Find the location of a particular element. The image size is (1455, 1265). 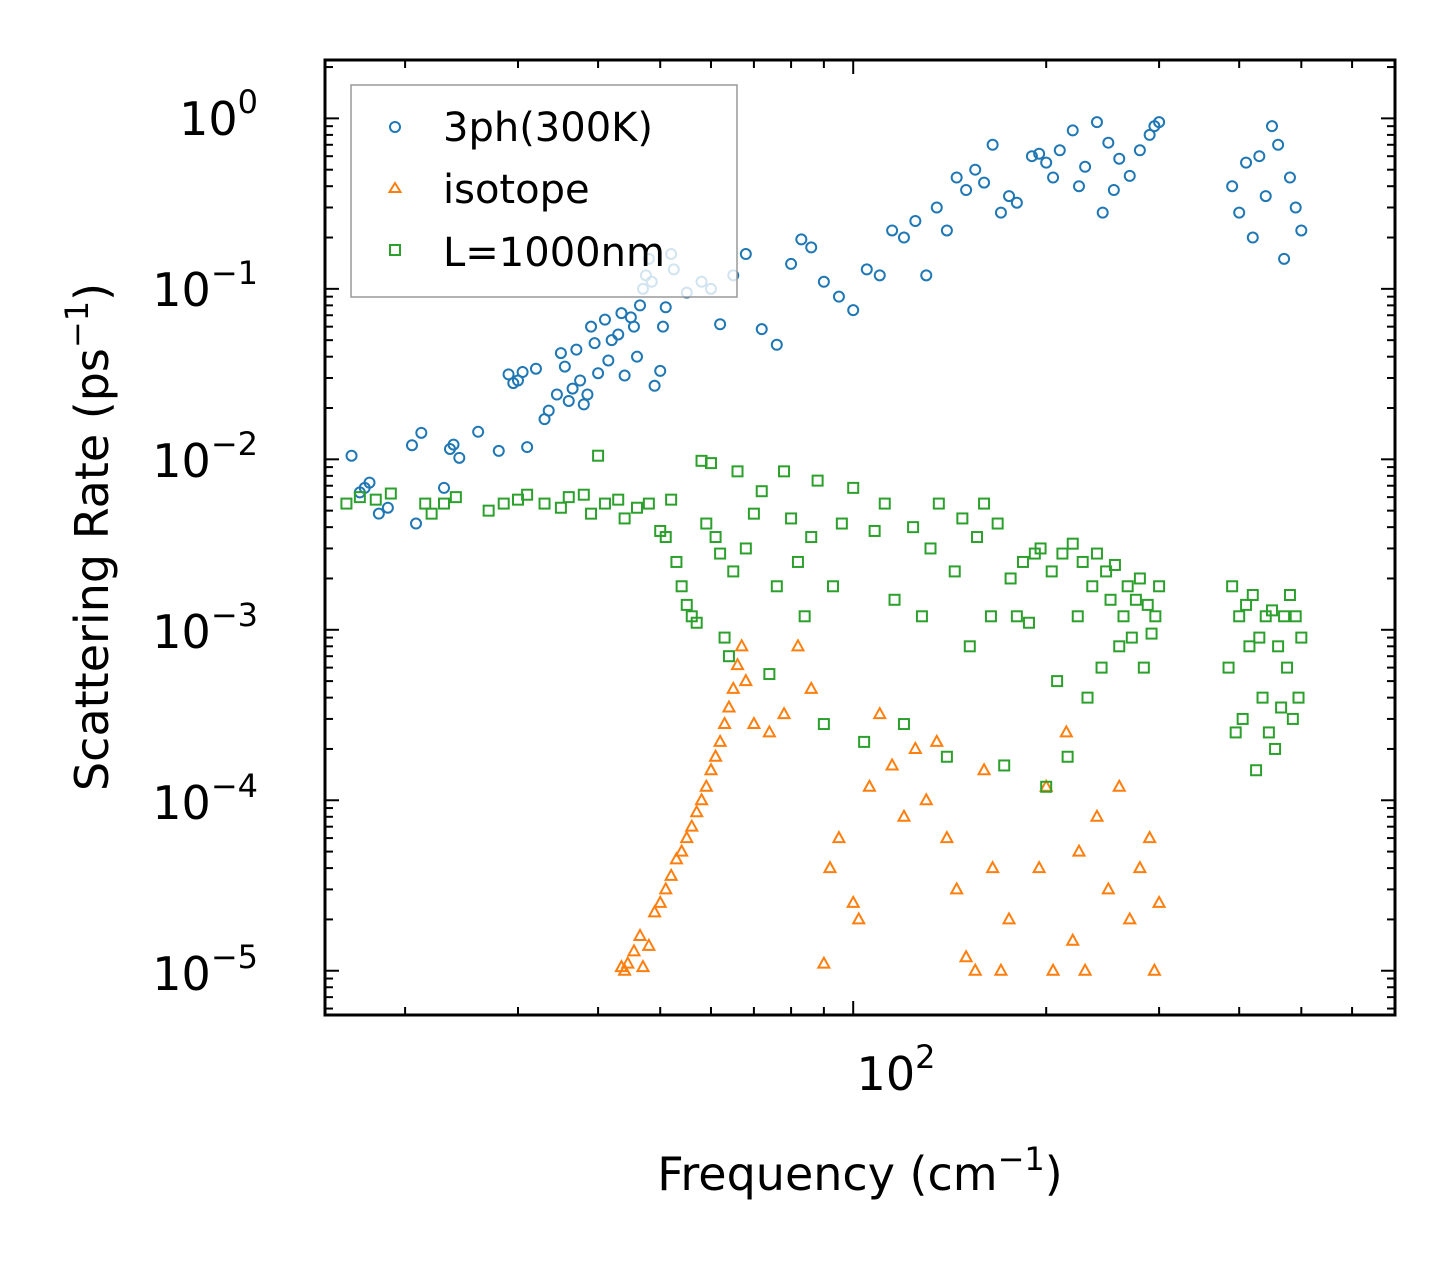

x-tick-label-100: 102 is located at coordinates (896, 1069).